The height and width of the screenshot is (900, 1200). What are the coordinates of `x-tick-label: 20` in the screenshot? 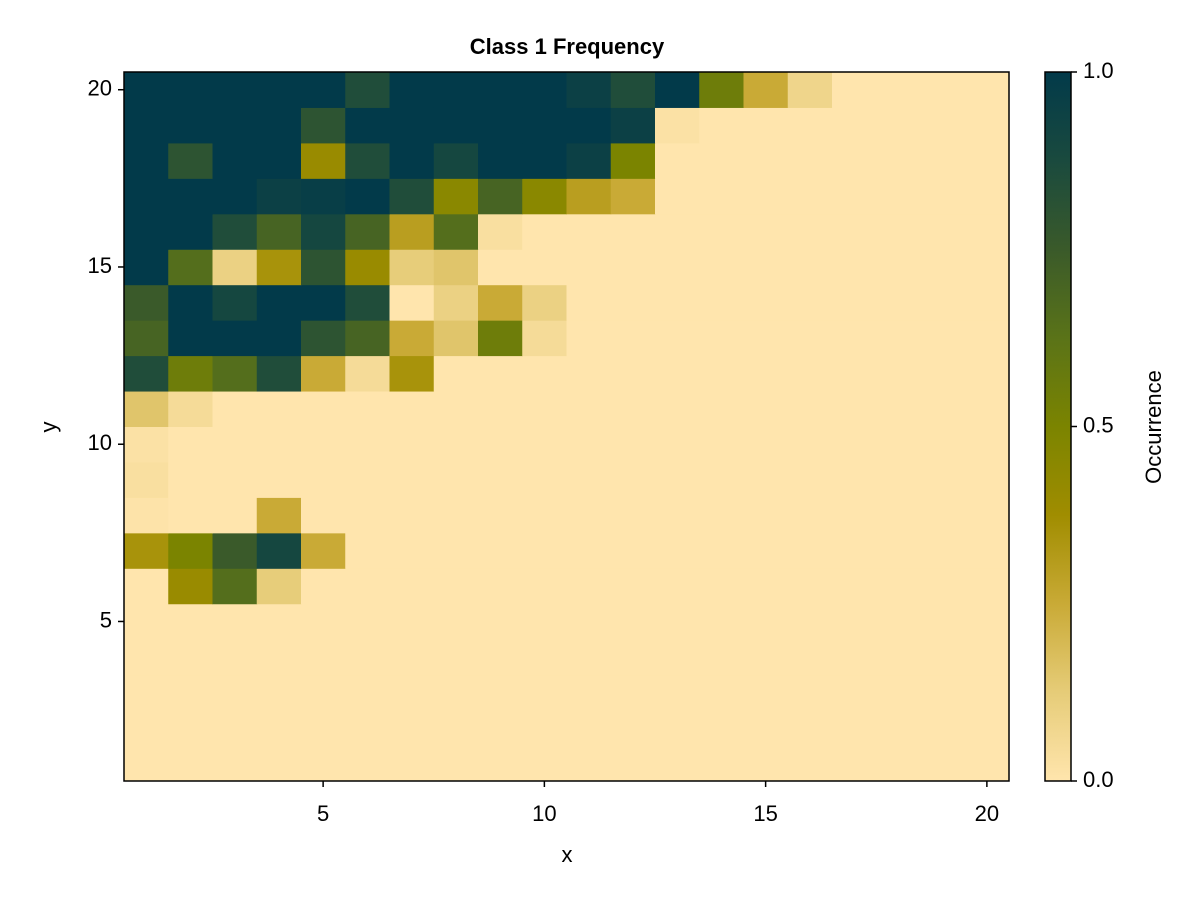 It's located at (987, 813).